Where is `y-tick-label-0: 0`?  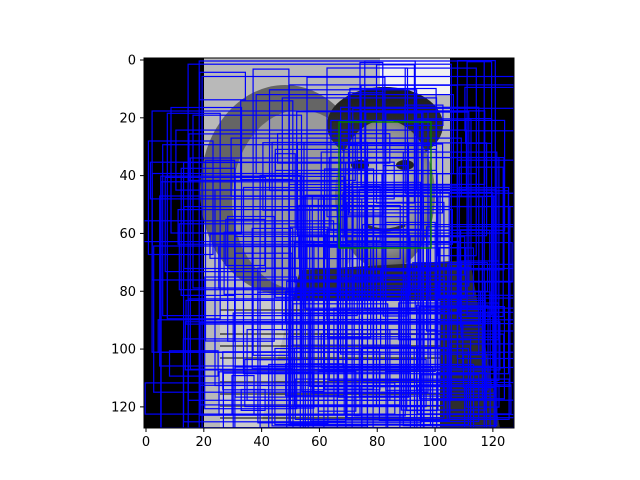 y-tick-label-0: 0 is located at coordinates (132, 61).